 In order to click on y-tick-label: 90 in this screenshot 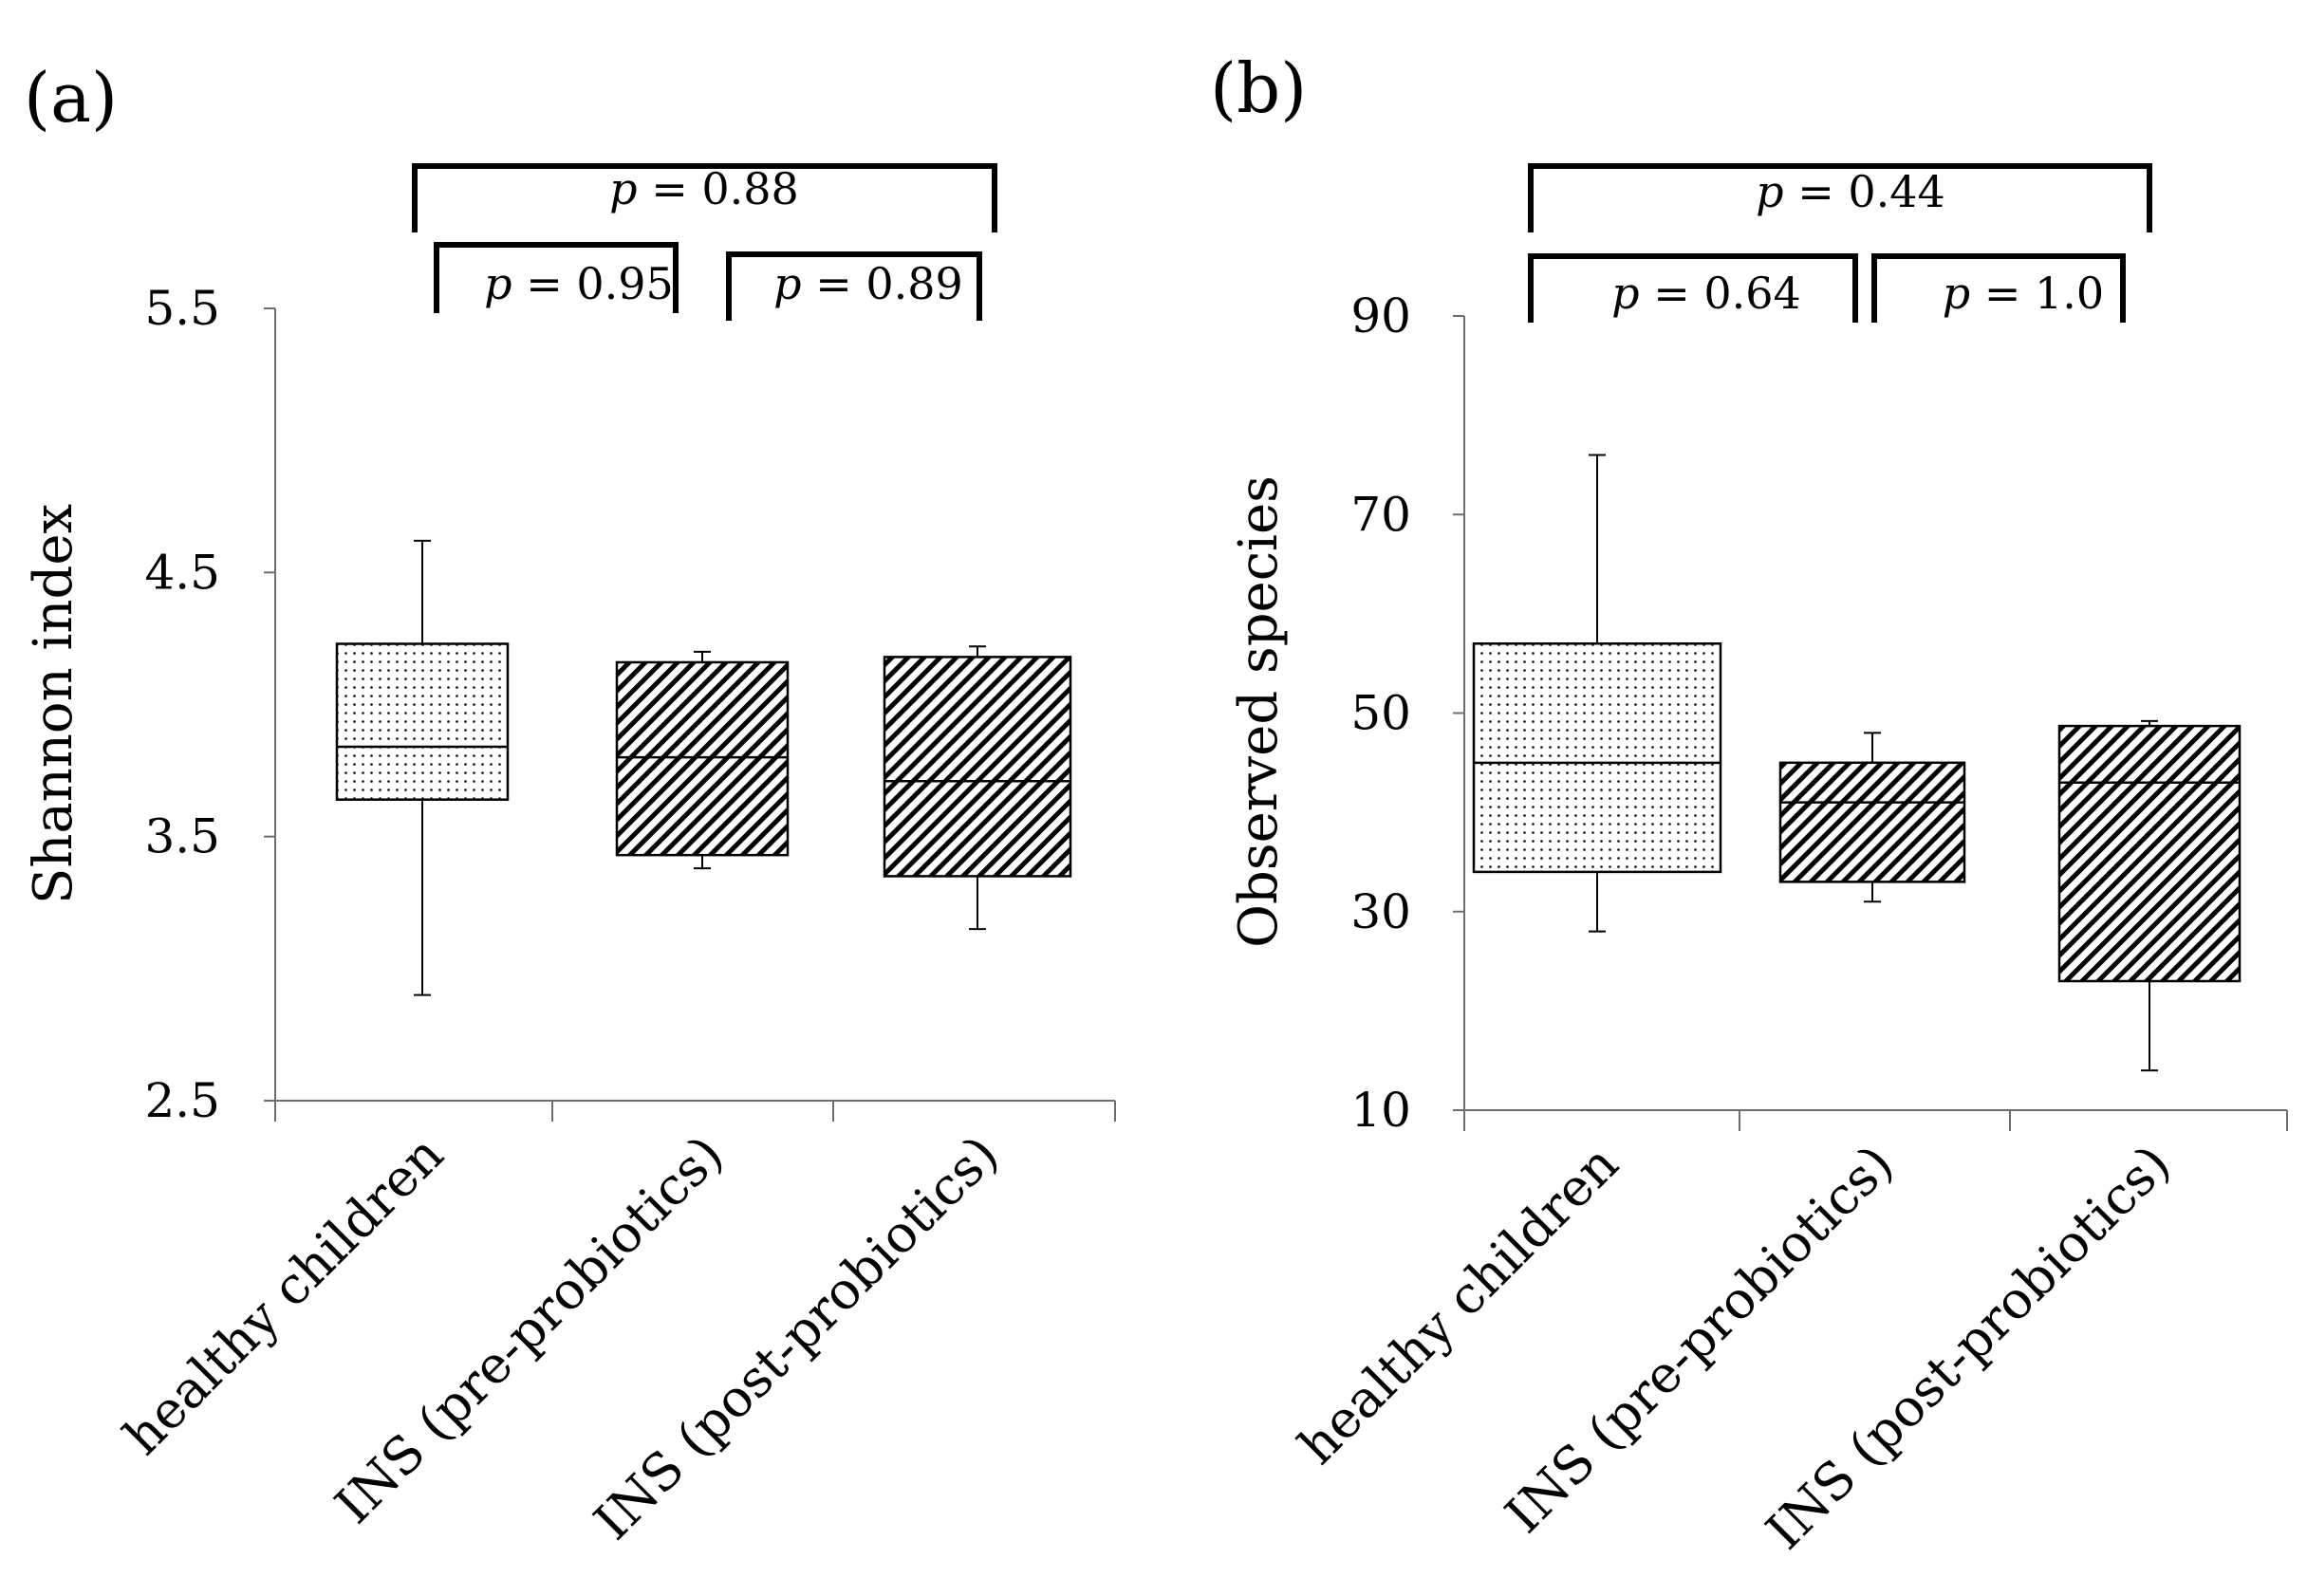, I will do `click(1380, 315)`.